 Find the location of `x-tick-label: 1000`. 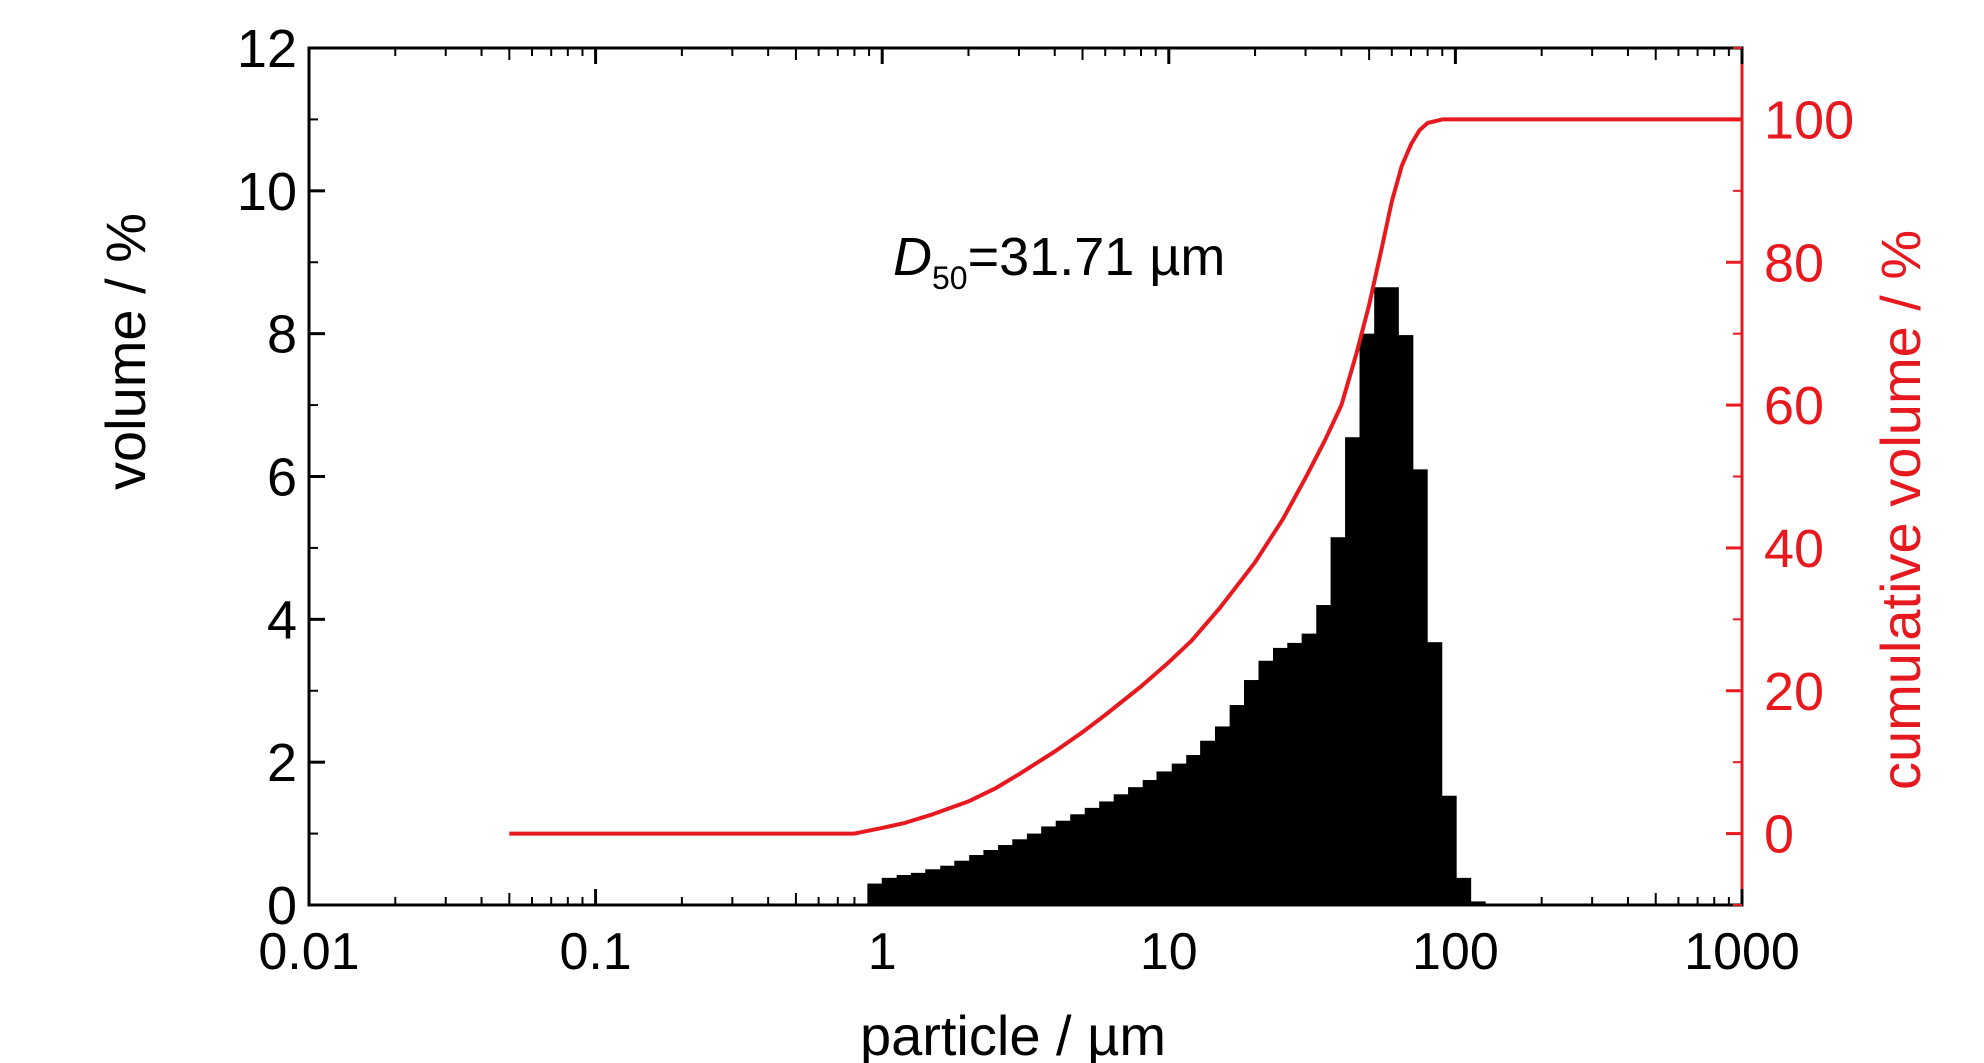

x-tick-label: 1000 is located at coordinates (1742, 952).